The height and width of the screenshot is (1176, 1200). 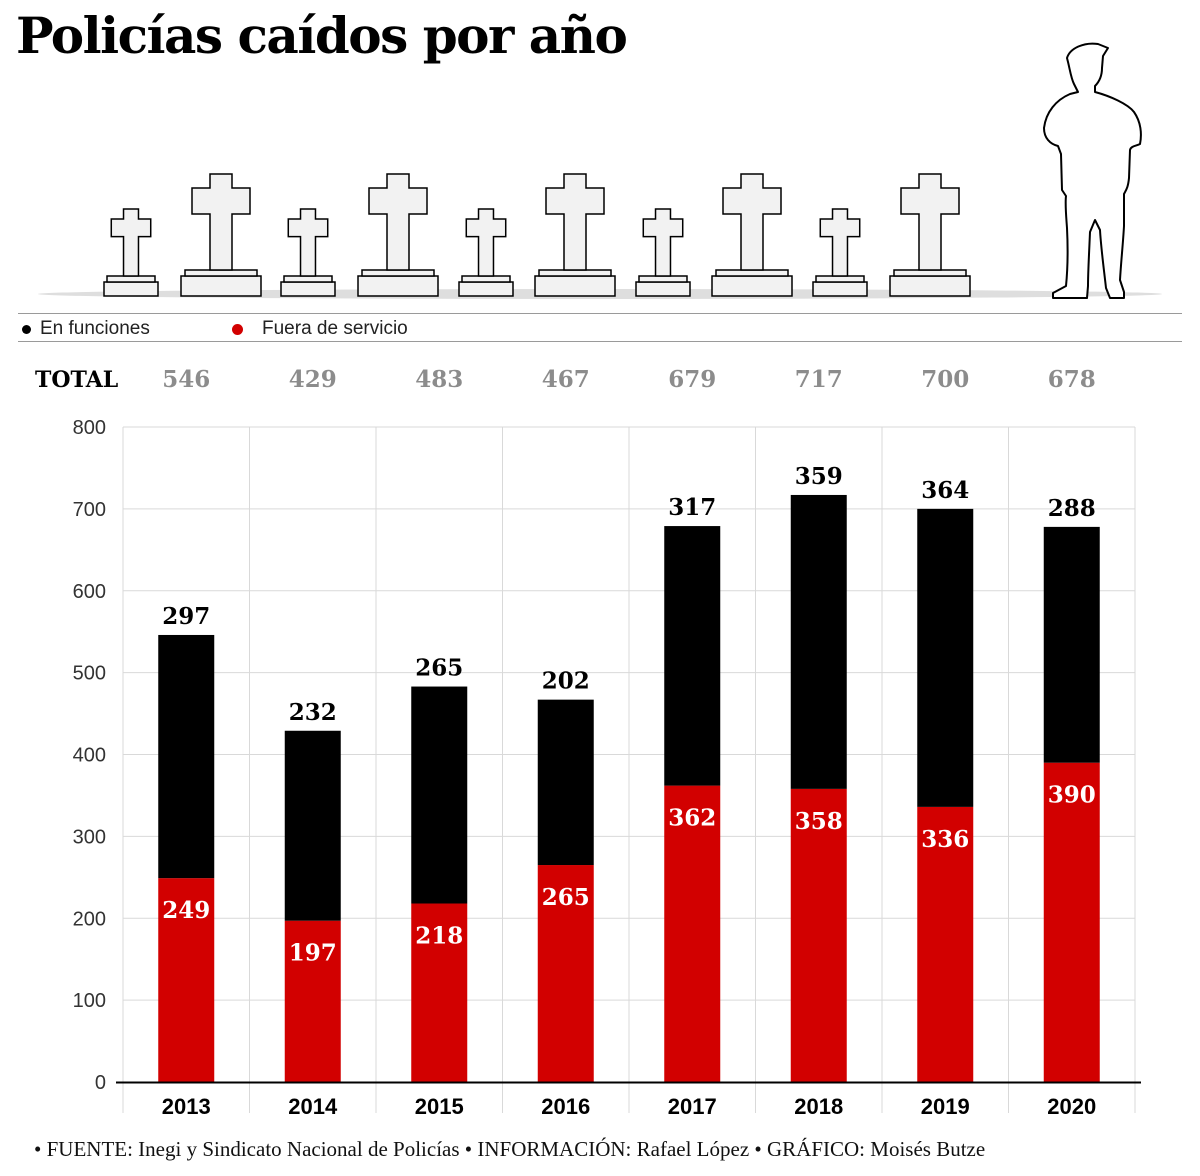 I want to click on data-label-fuera-de-servicio: 265, so click(x=566, y=897).